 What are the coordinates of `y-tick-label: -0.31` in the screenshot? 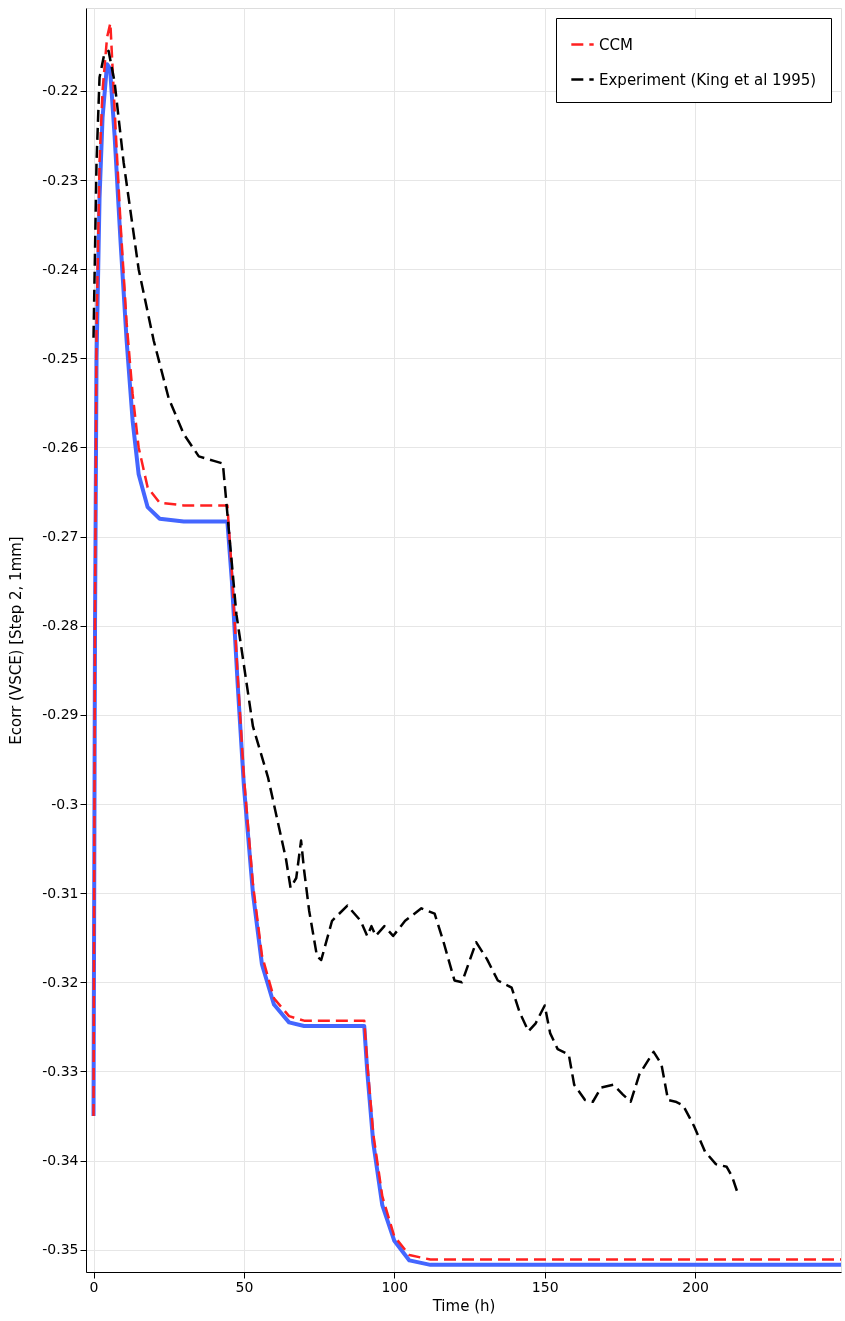 It's located at (60, 892).